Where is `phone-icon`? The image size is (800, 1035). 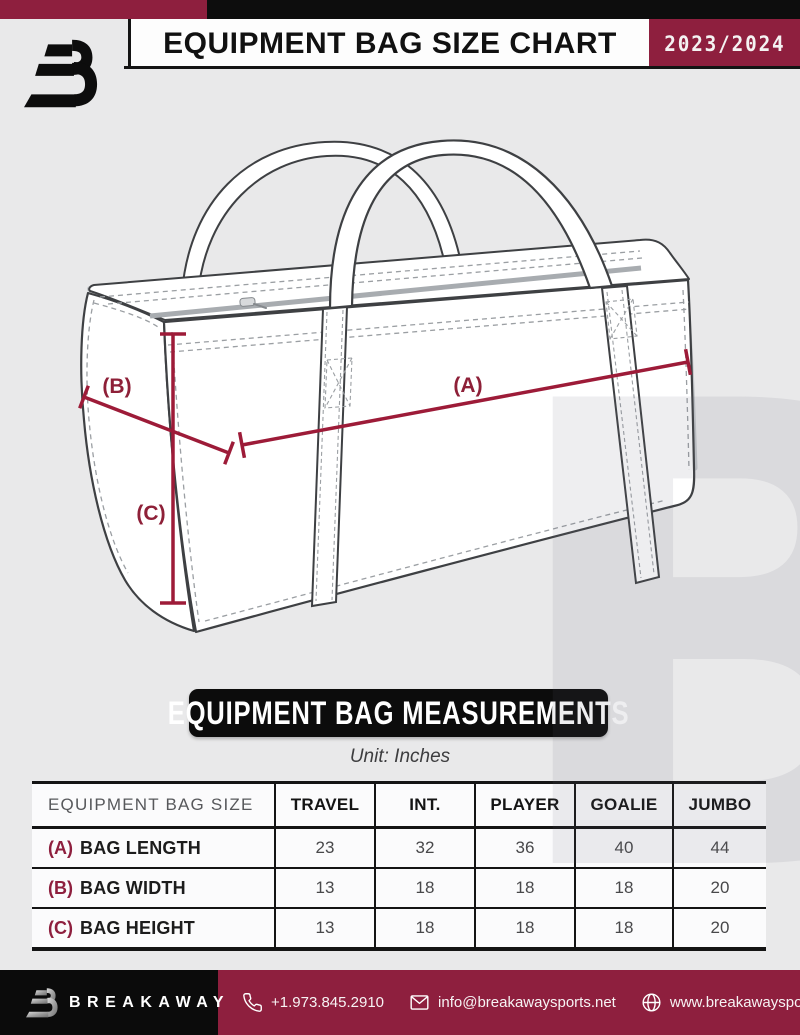
phone-icon is located at coordinates (252, 1002).